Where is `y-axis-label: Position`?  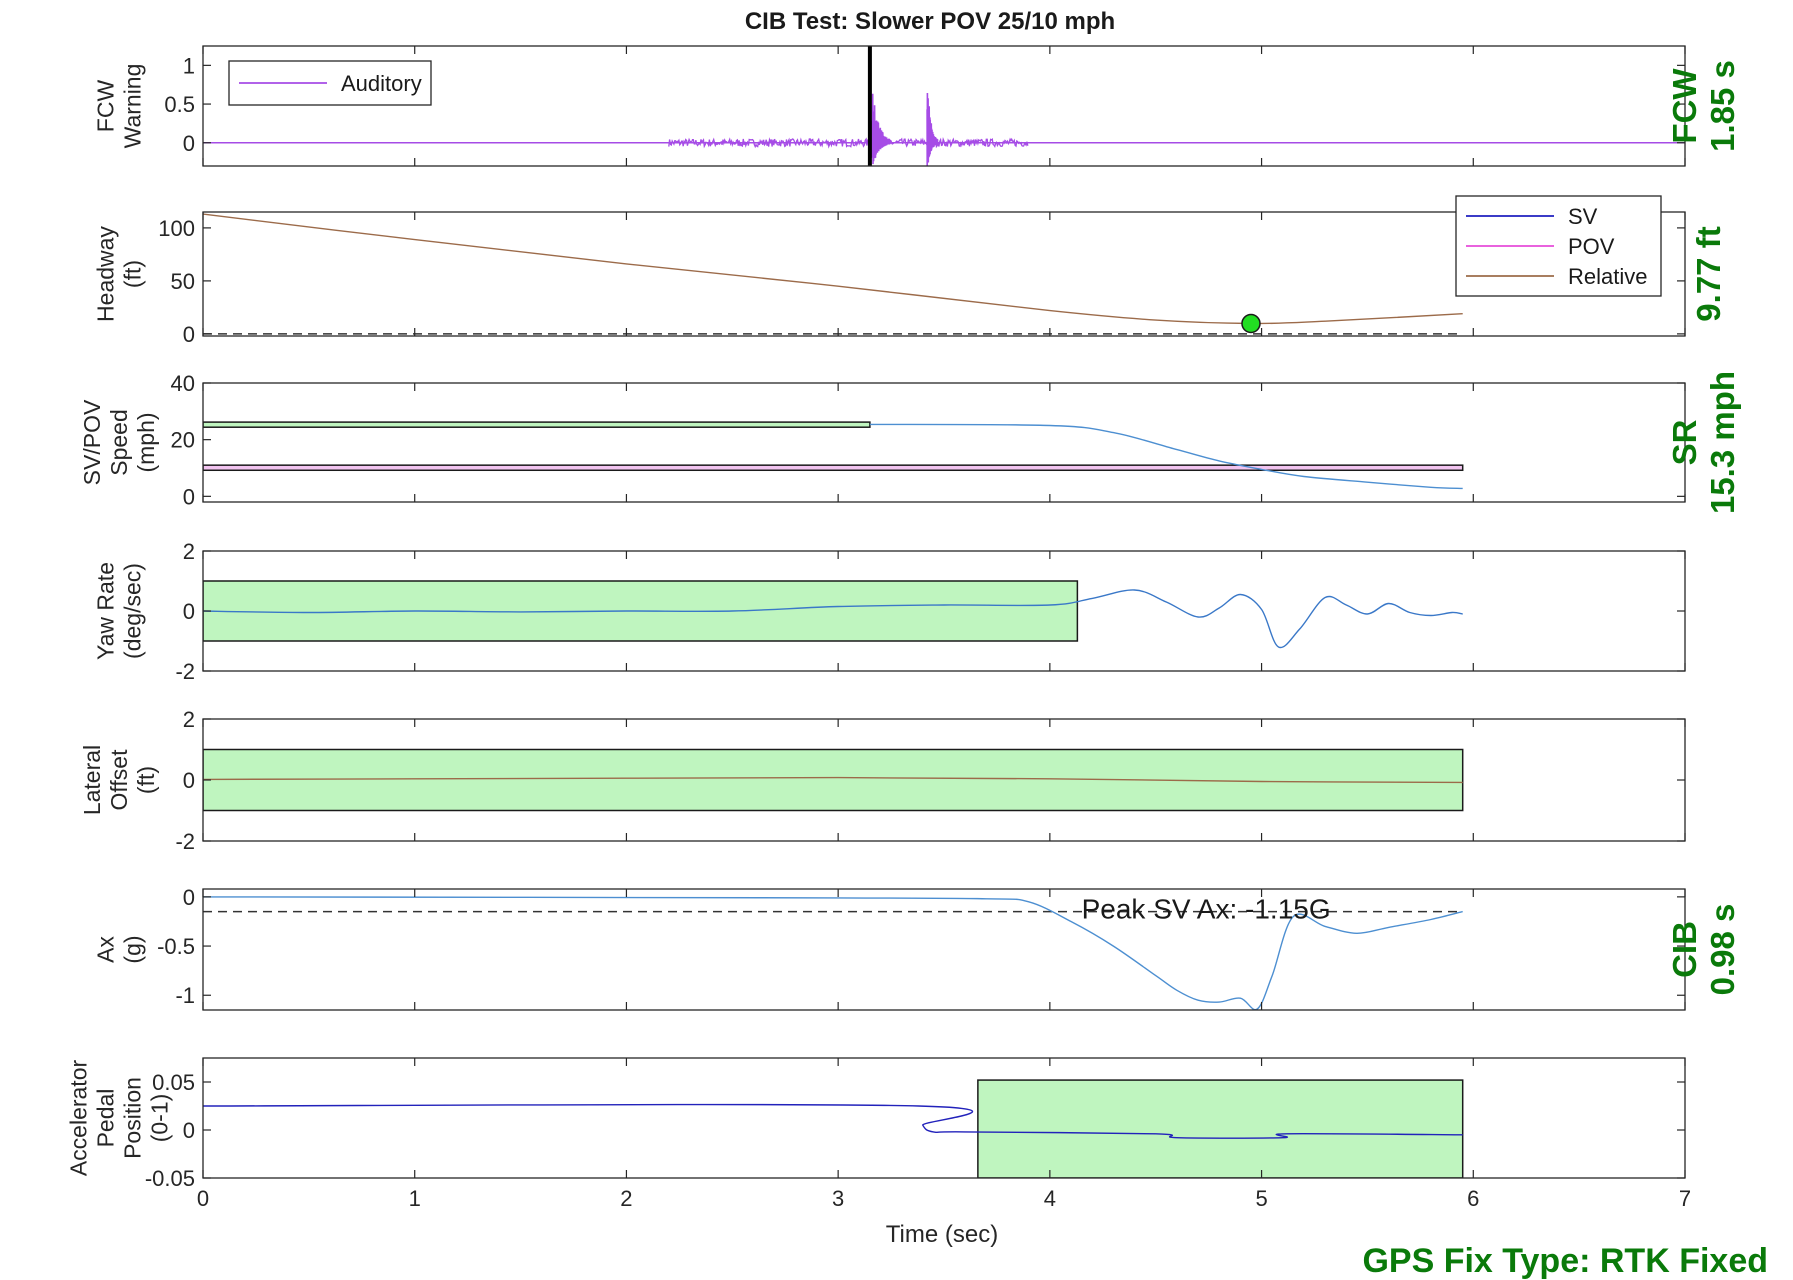 y-axis-label: Position is located at coordinates (133, 1118).